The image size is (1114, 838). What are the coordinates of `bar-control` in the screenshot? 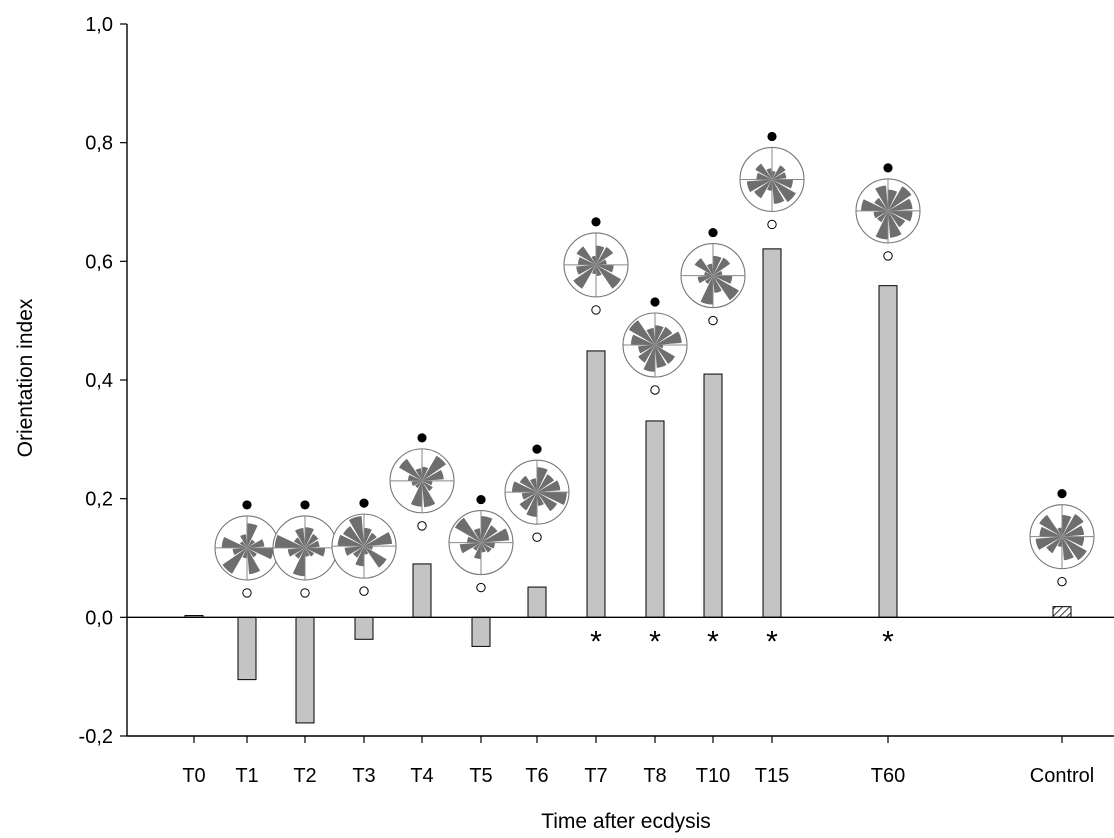 It's located at (1062, 612).